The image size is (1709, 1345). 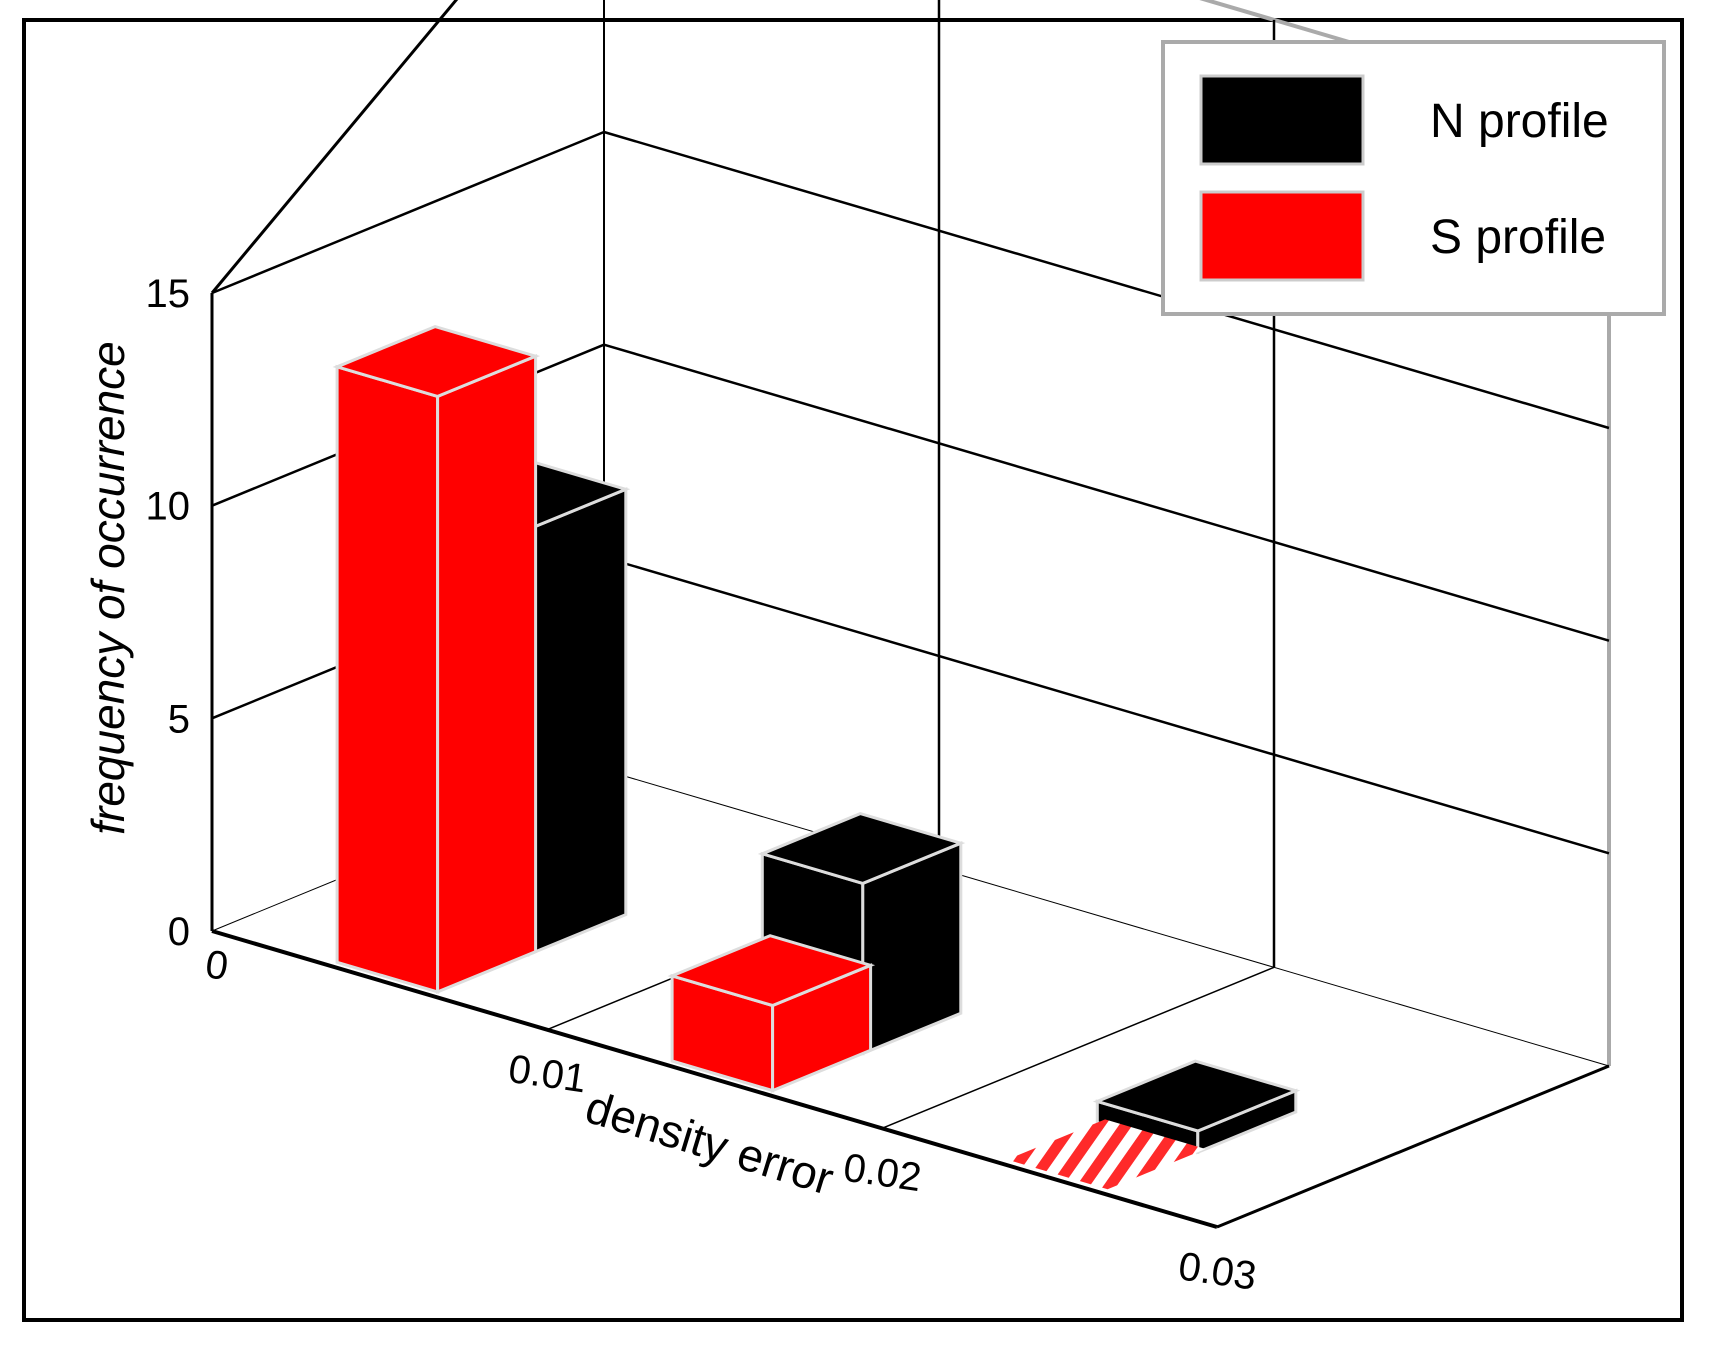 I want to click on legend: N profile S profile, so click(x=1413, y=178).